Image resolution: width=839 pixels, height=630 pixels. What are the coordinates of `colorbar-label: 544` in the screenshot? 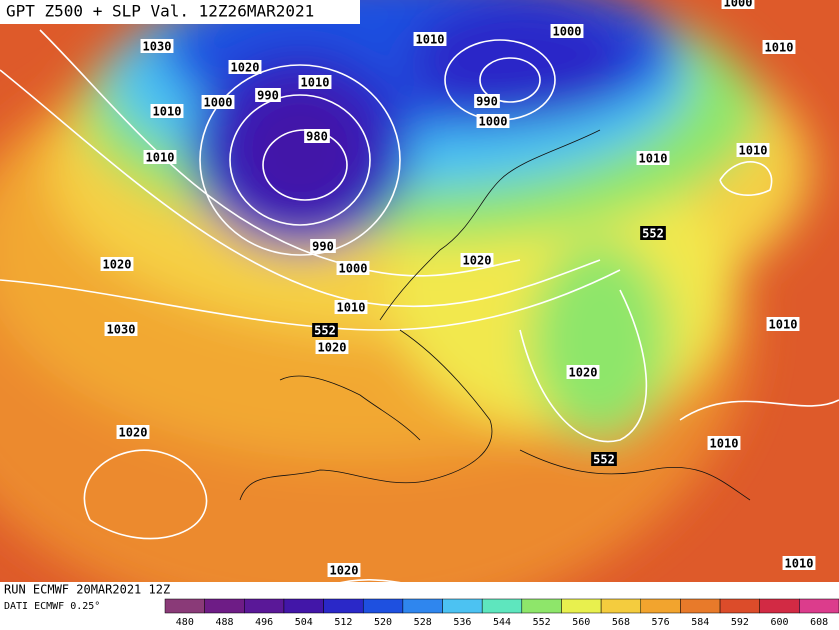 It's located at (502, 622).